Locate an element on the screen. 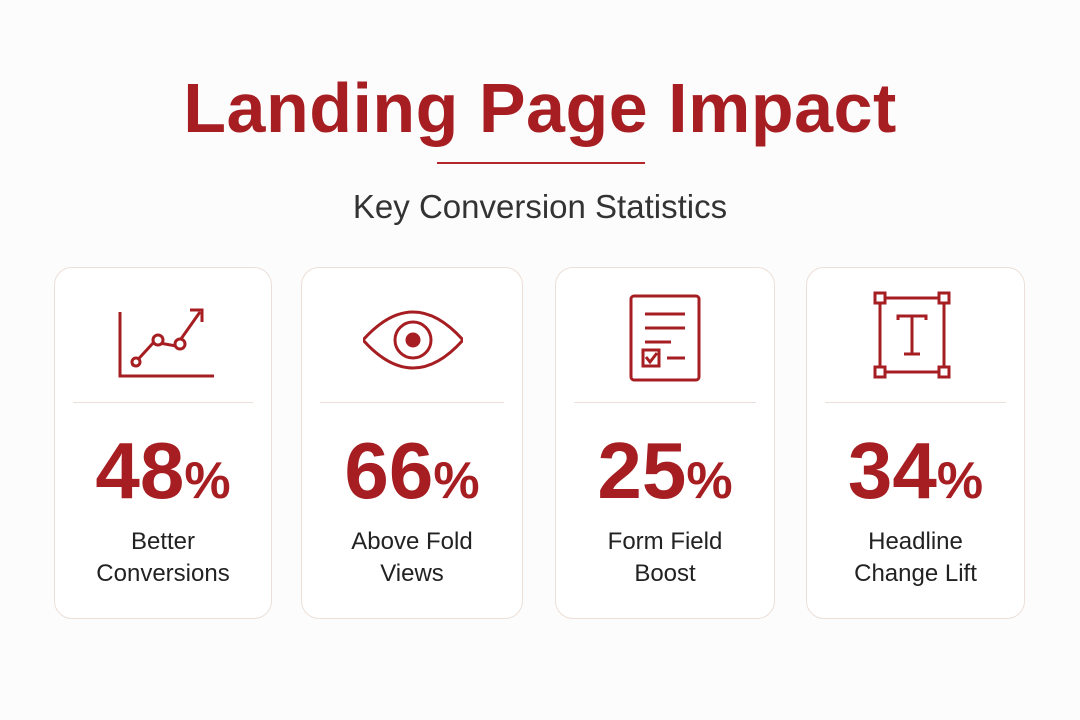  stat-card: 34% Headline Change Lift is located at coordinates (915, 443).